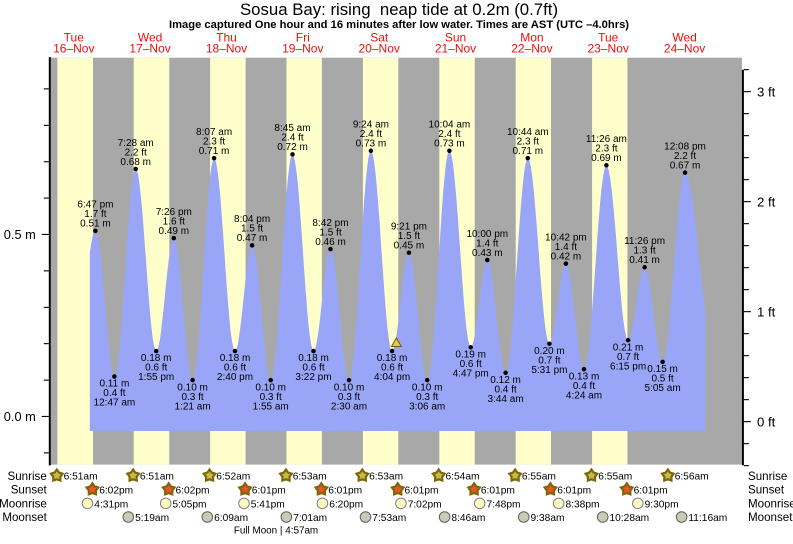  What do you see at coordinates (174, 221) in the screenshot?
I see `svg-text: 1.6 ft` at bounding box center [174, 221].